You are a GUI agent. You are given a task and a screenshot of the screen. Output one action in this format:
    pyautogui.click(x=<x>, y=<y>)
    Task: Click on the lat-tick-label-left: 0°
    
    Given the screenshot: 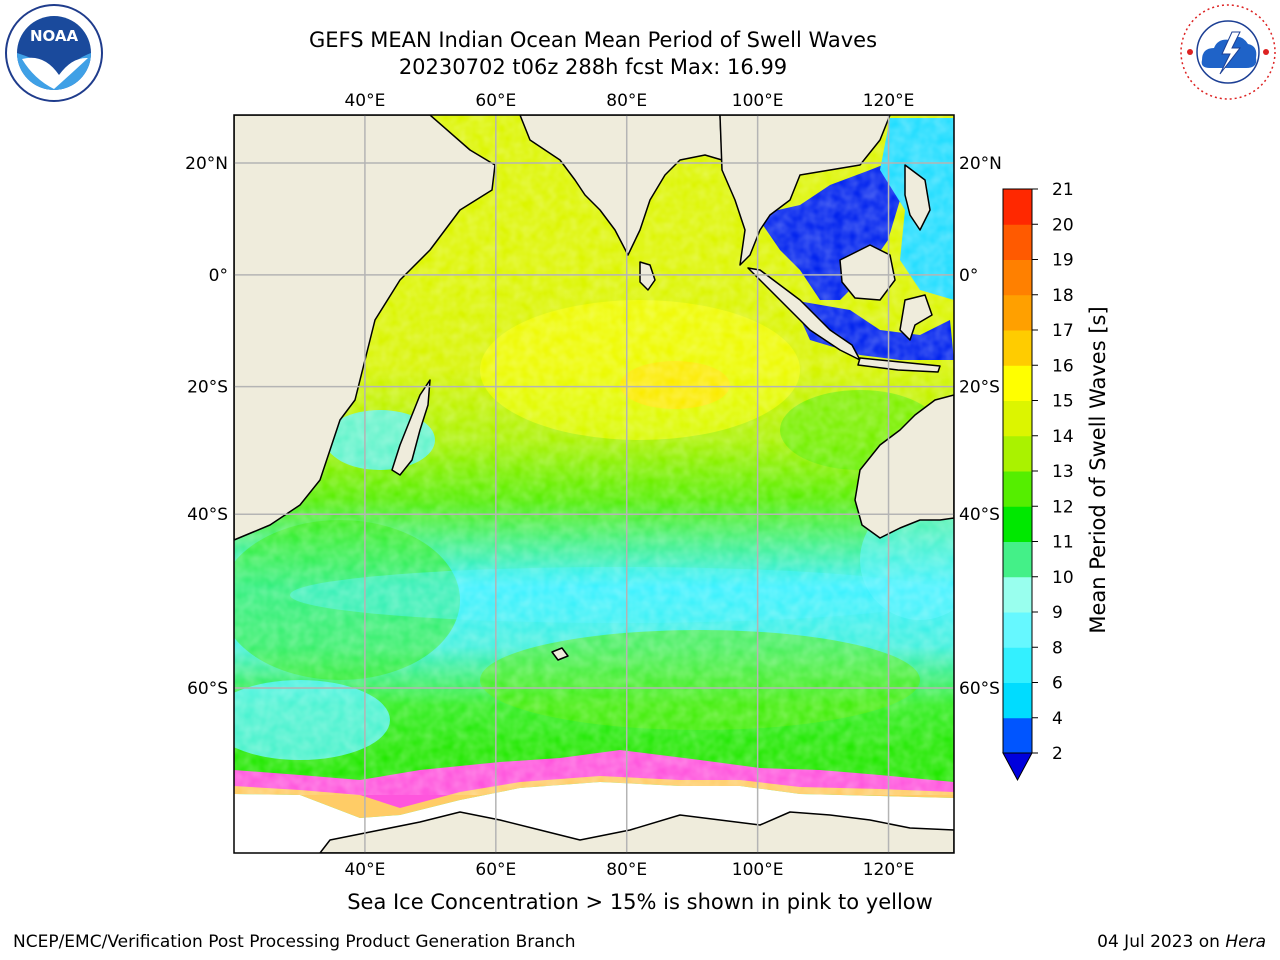 What is the action you would take?
    pyautogui.click(x=218, y=276)
    